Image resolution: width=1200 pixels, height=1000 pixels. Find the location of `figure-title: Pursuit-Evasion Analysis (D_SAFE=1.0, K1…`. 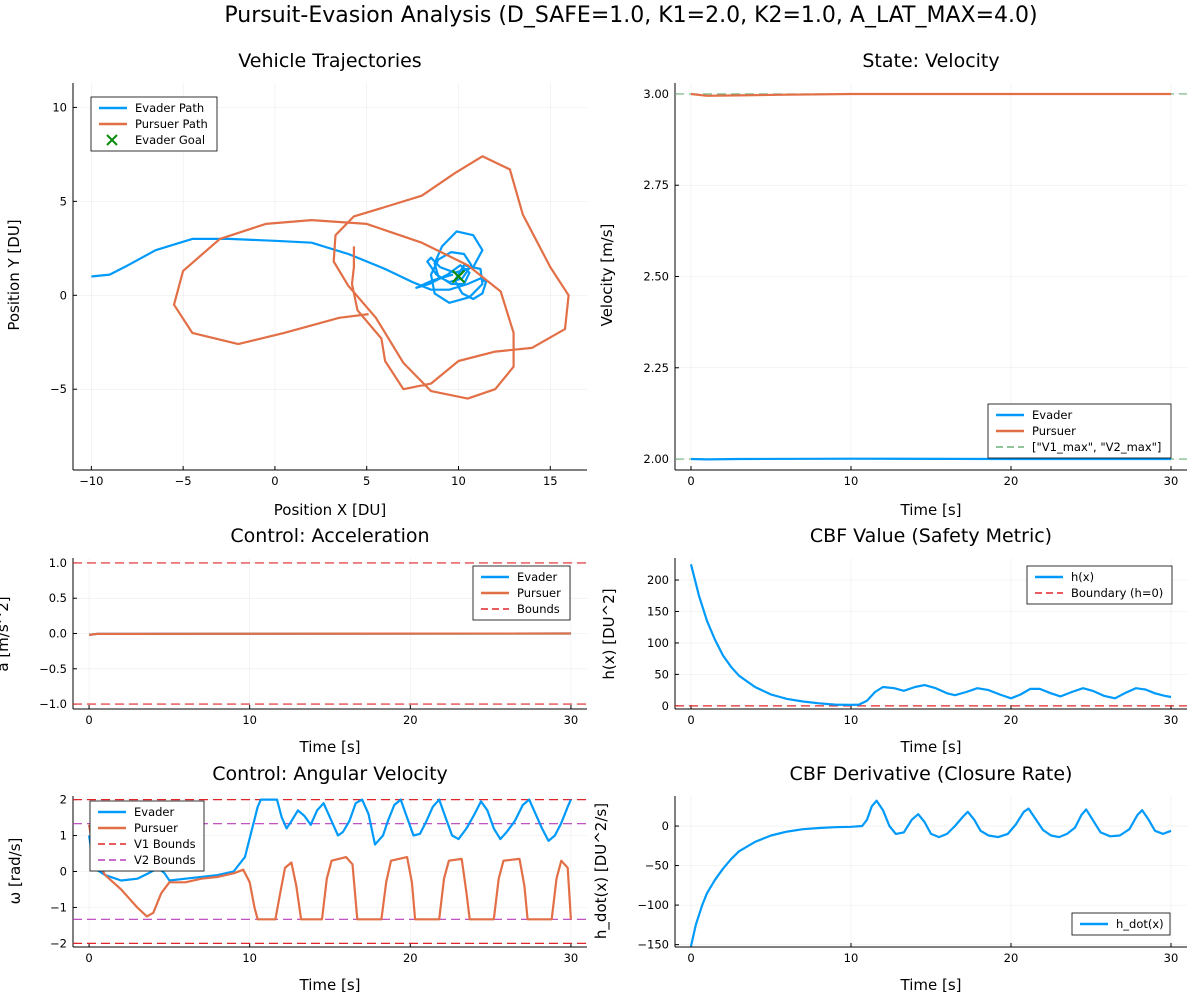

figure-title: Pursuit-Evasion Analysis (D_SAFE=1.0, K1… is located at coordinates (630, 15).